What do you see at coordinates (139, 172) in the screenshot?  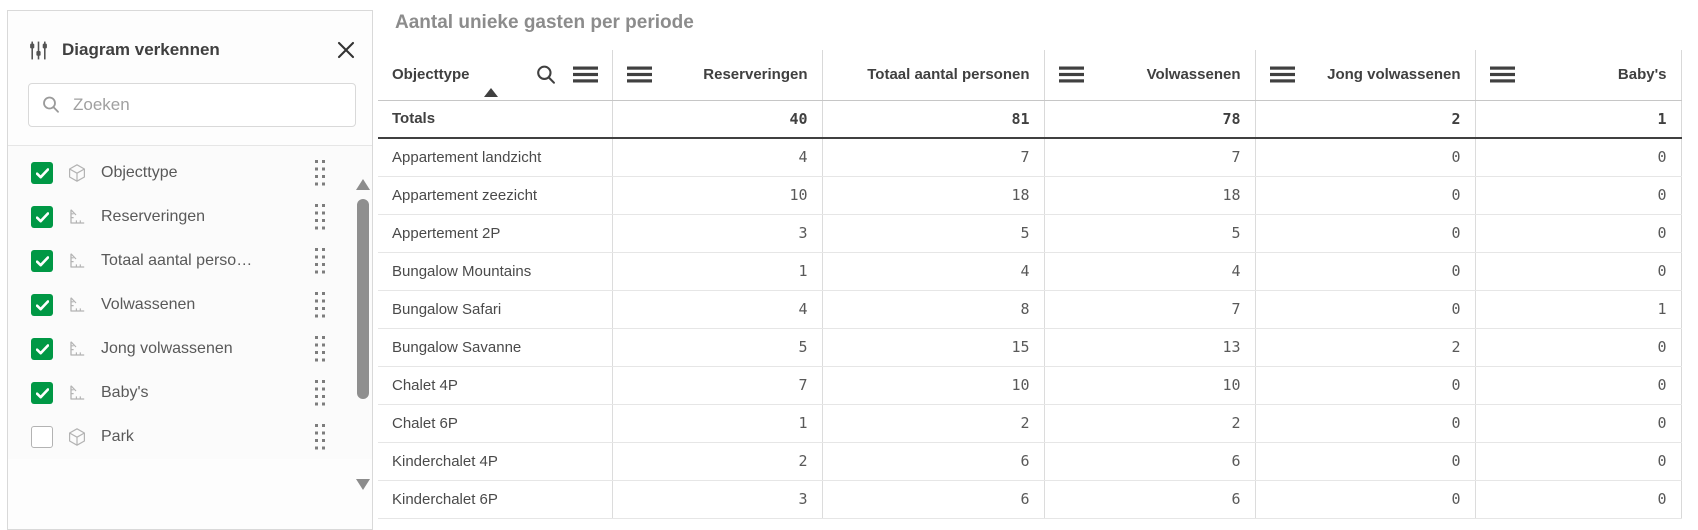 I see `field-label: Objecttype` at bounding box center [139, 172].